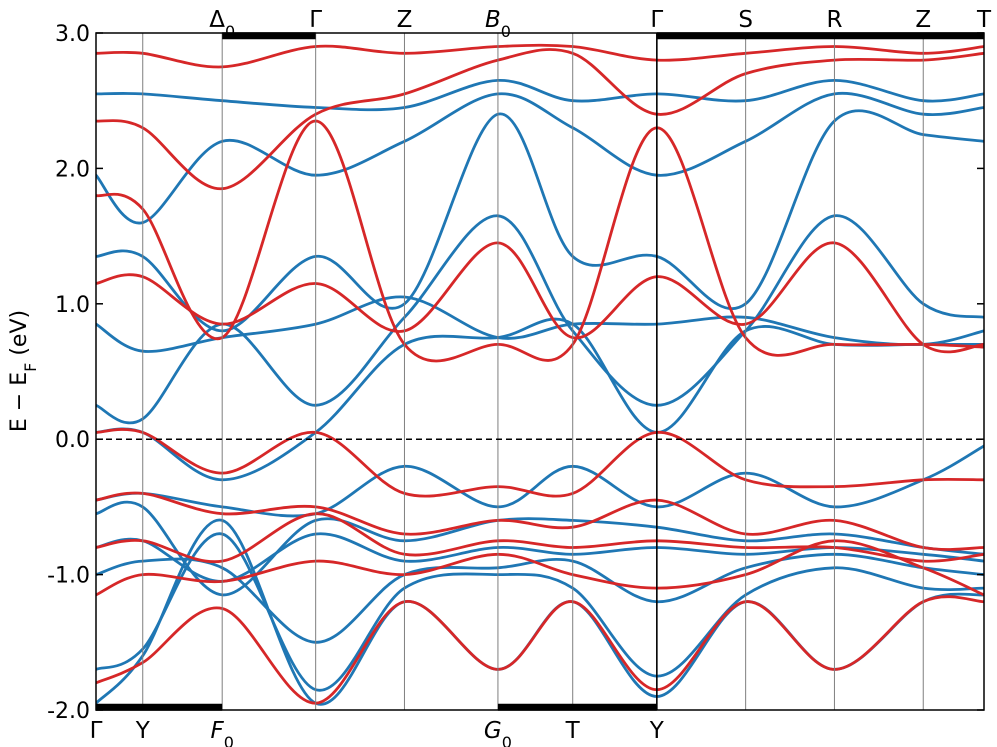  I want to click on kpoint-label-s: S, so click(745, 20).